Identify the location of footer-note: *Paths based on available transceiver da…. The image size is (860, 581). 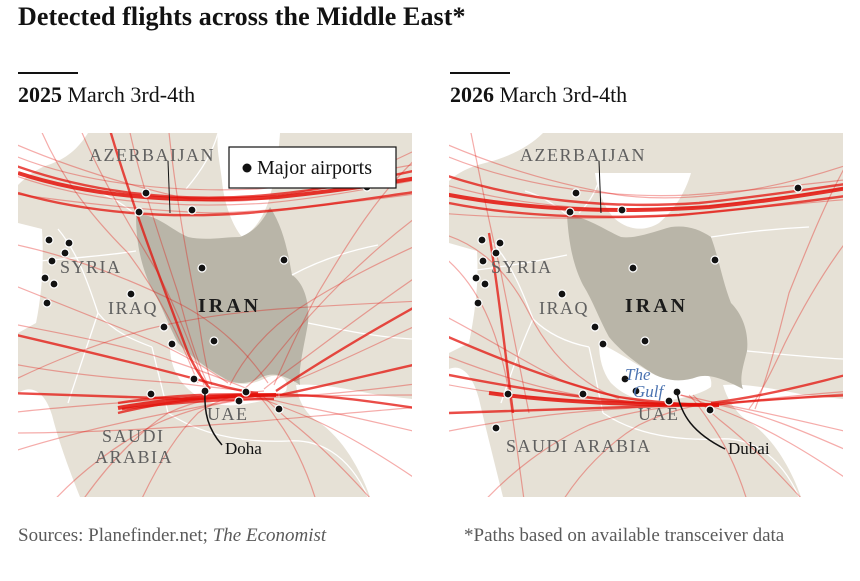
(624, 535).